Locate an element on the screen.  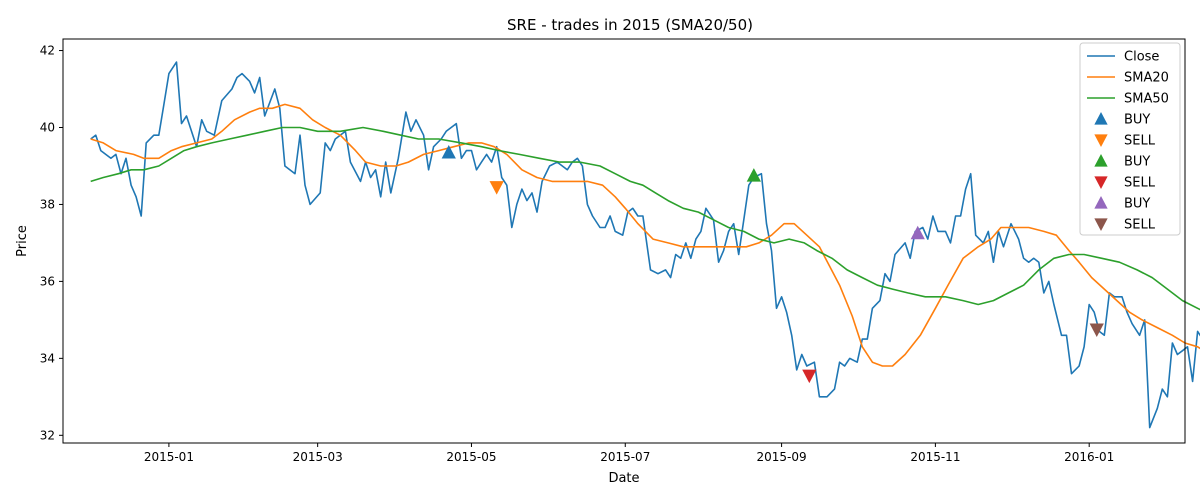
y-tick-label: 34 is located at coordinates (47, 358).